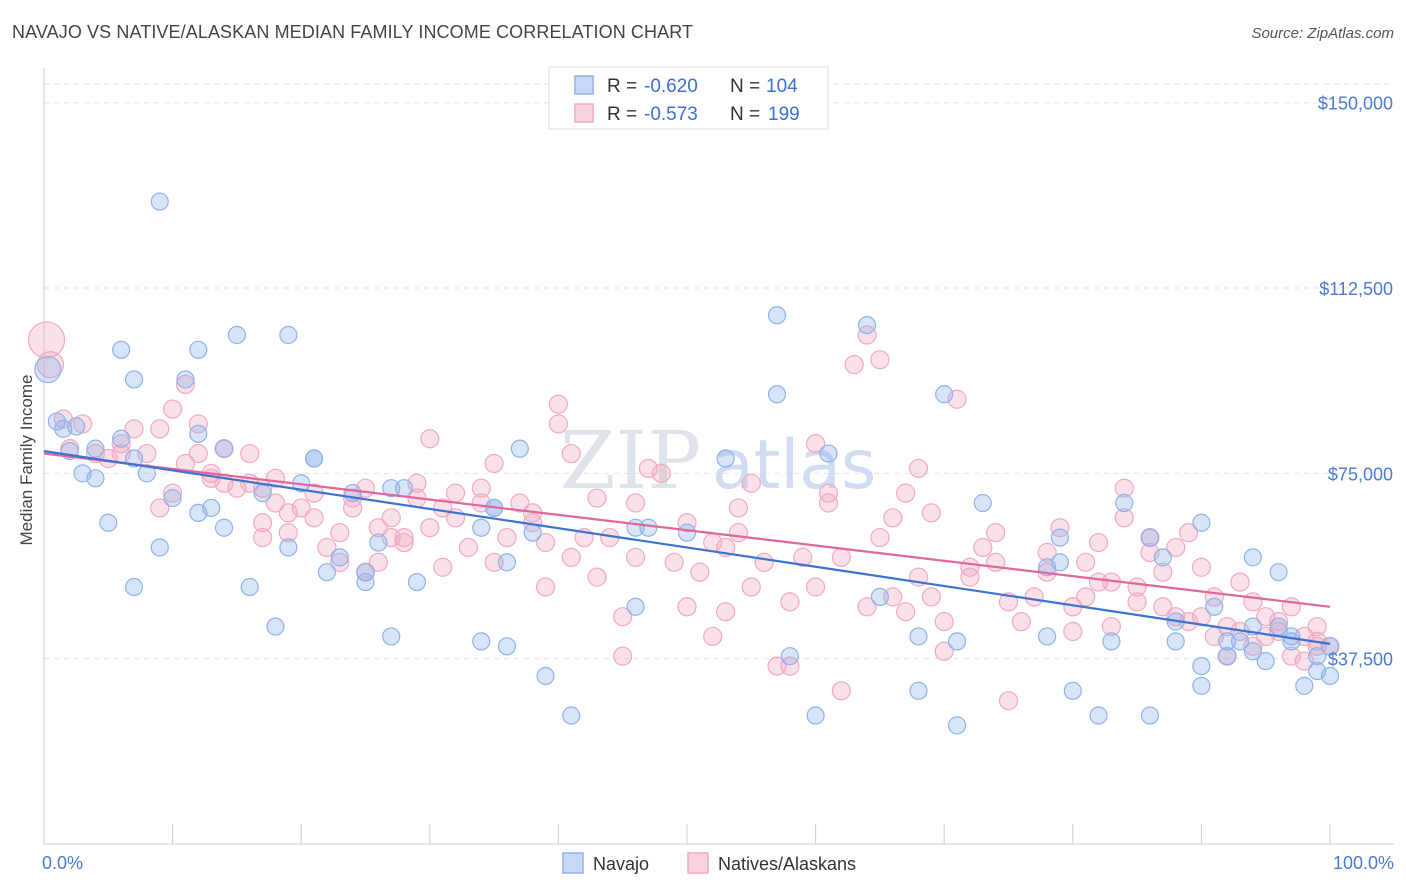 The width and height of the screenshot is (1406, 892). I want to click on legend-swatch-natives, so click(584, 113).